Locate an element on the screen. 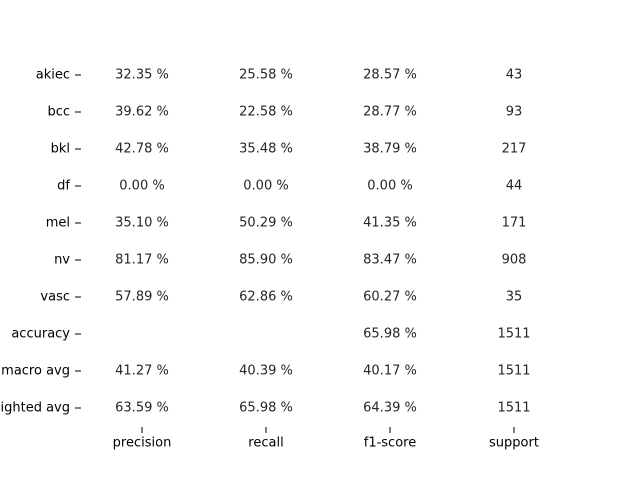 This screenshot has width=640, height=480. table-cell: 42.78 % is located at coordinates (142, 149).